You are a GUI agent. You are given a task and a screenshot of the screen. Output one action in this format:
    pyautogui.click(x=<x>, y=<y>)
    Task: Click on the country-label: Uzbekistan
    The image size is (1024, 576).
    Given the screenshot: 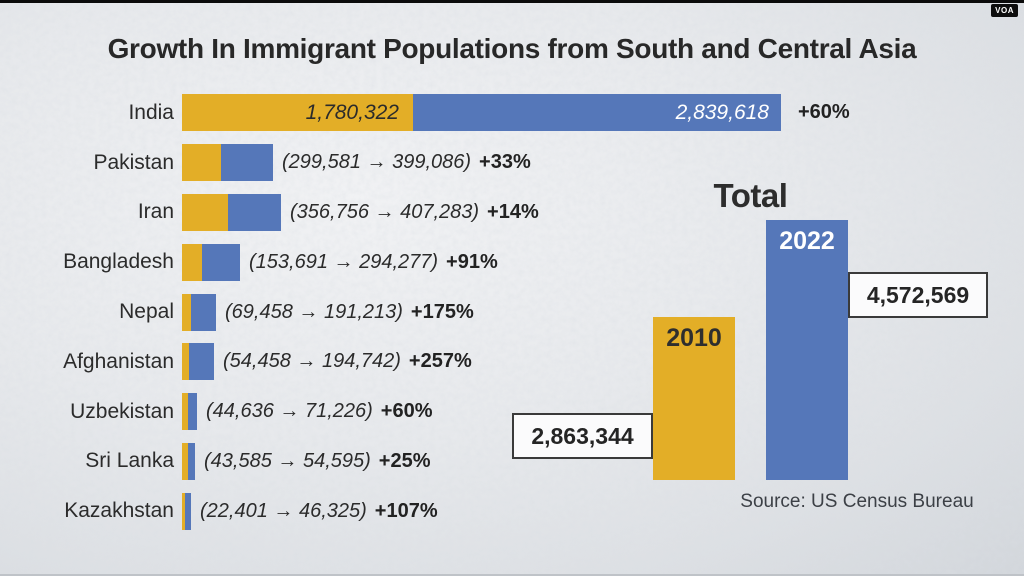 What is the action you would take?
    pyautogui.click(x=122, y=411)
    